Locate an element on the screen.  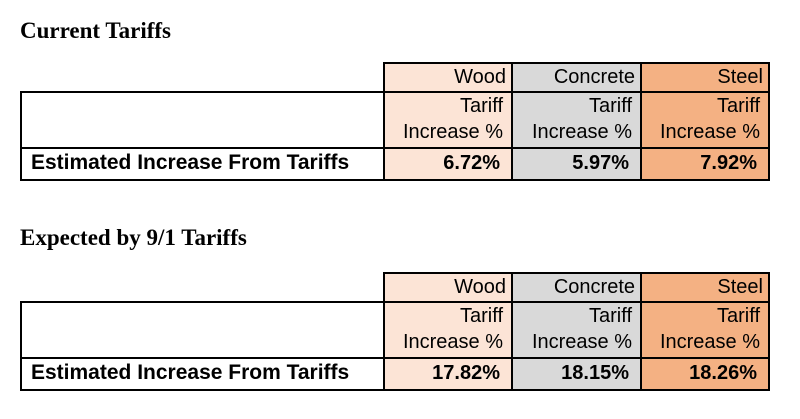
value-cell-steel: 18.26% is located at coordinates (705, 374).